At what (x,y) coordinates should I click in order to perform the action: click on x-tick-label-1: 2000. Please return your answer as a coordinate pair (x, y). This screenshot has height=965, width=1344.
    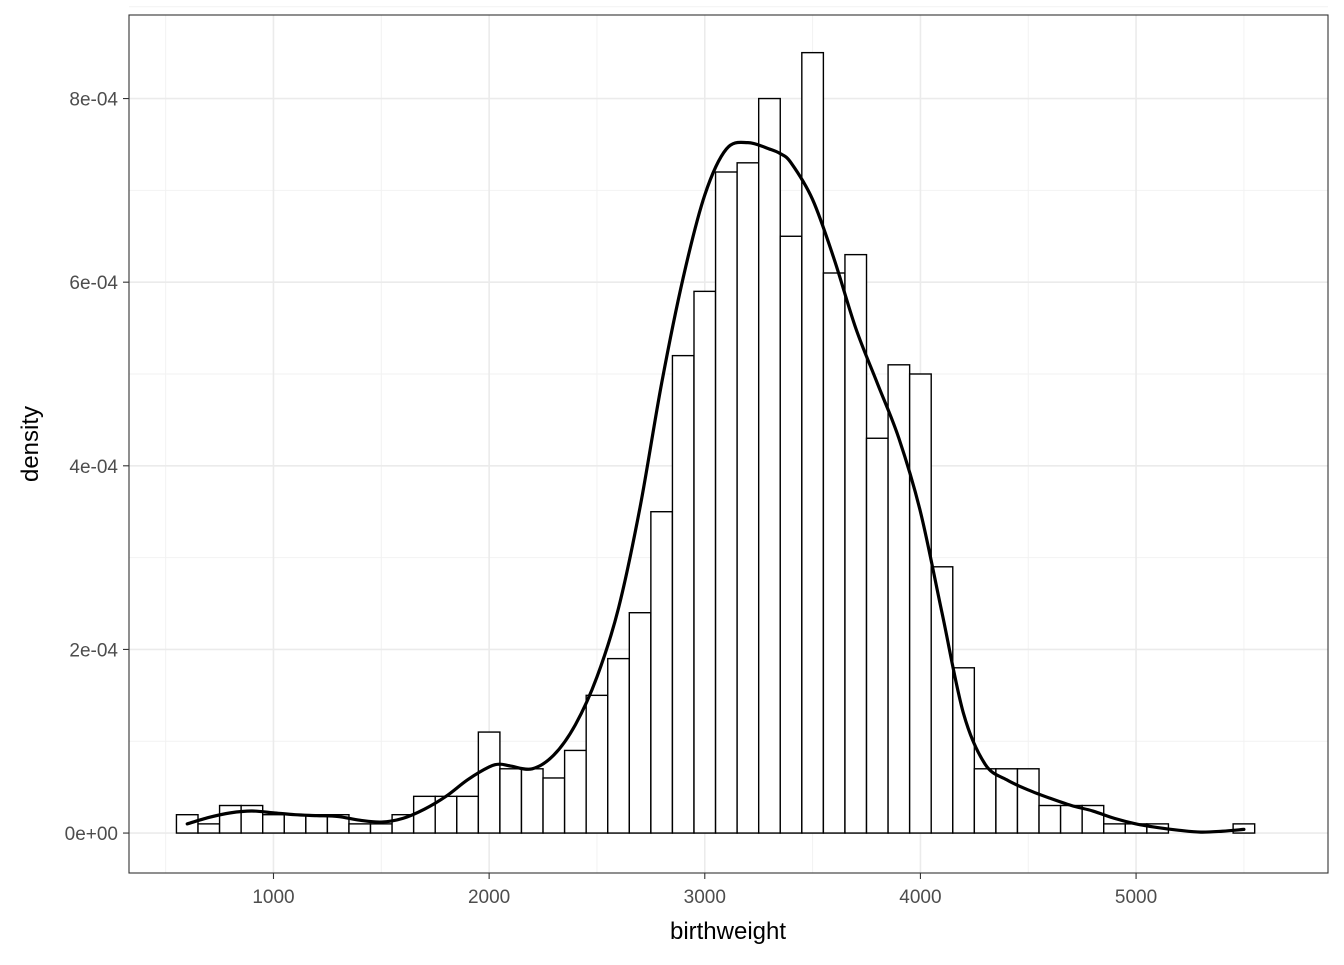
    Looking at the image, I should click on (489, 897).